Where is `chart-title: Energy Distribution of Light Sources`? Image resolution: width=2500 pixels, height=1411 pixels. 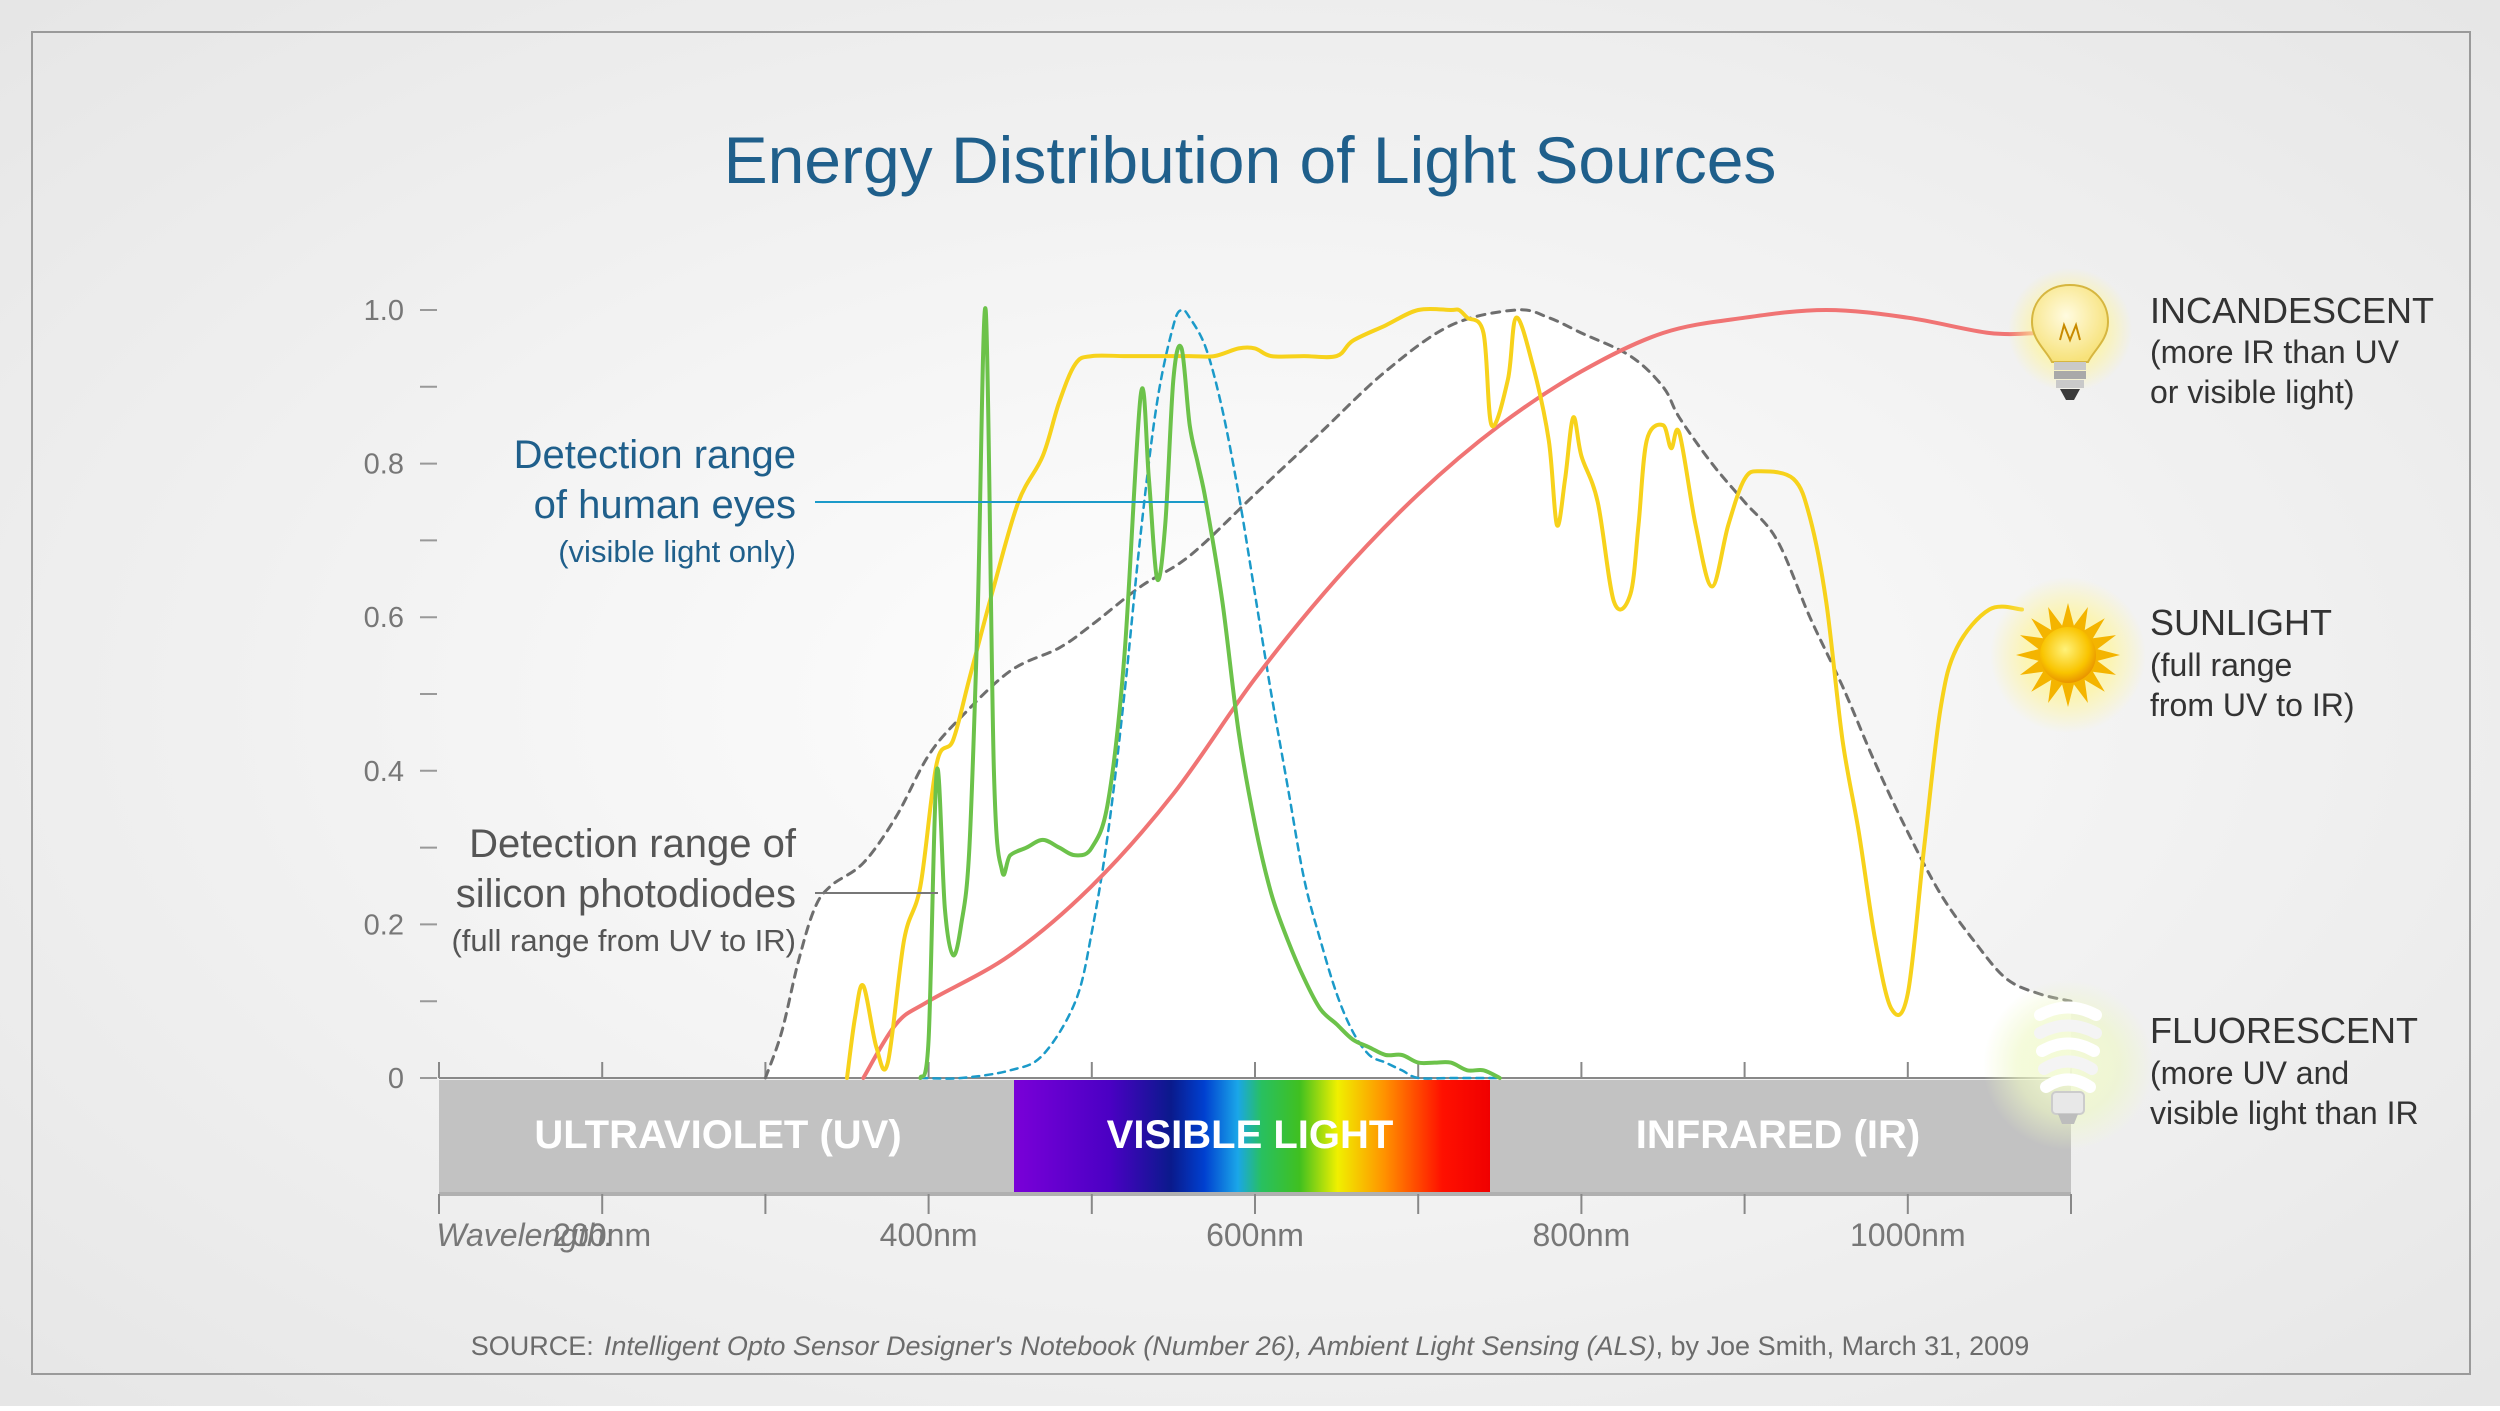 chart-title: Energy Distribution of Light Sources is located at coordinates (1250, 160).